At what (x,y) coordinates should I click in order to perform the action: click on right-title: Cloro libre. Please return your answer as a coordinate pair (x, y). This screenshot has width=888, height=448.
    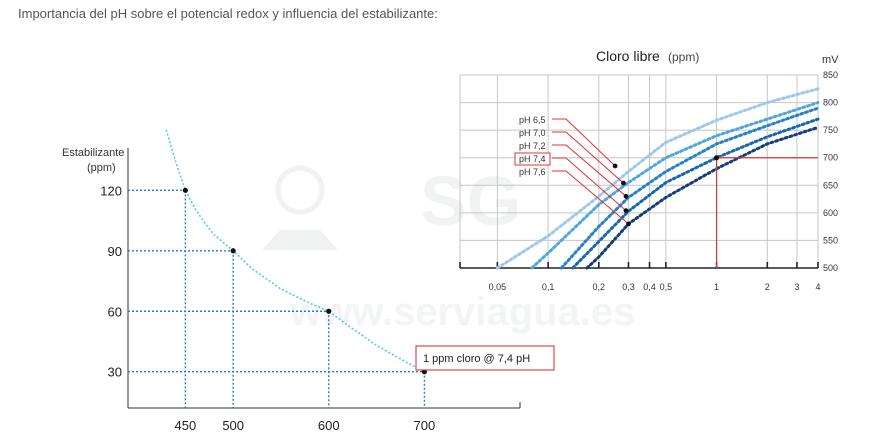
    Looking at the image, I should click on (628, 56).